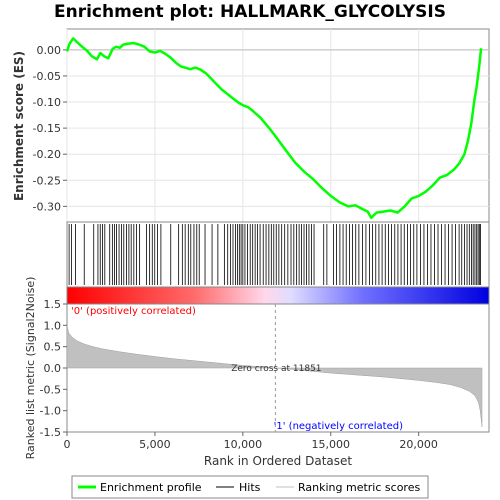 The width and height of the screenshot is (500, 500). Describe the element at coordinates (53, 325) in the screenshot. I see `metric-y-tick-label: 1.0` at that location.